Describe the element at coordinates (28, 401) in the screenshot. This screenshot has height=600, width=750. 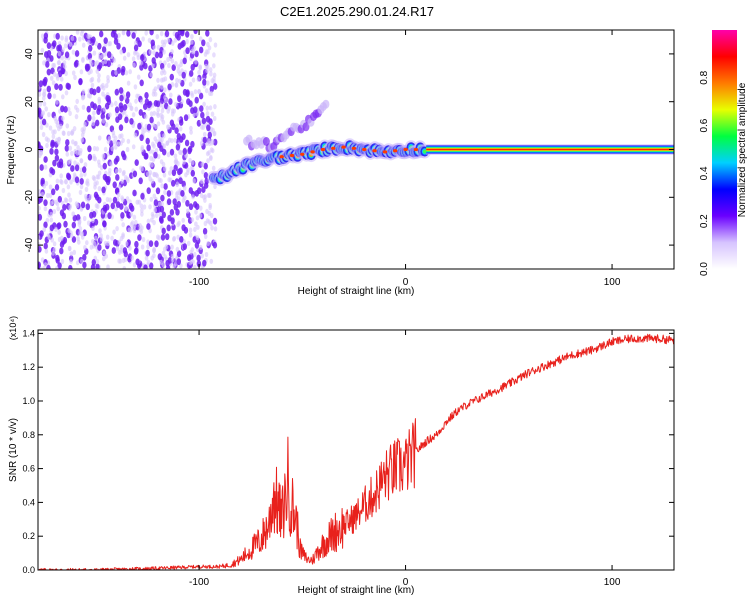
I see `y-tick-label: 1.0` at that location.